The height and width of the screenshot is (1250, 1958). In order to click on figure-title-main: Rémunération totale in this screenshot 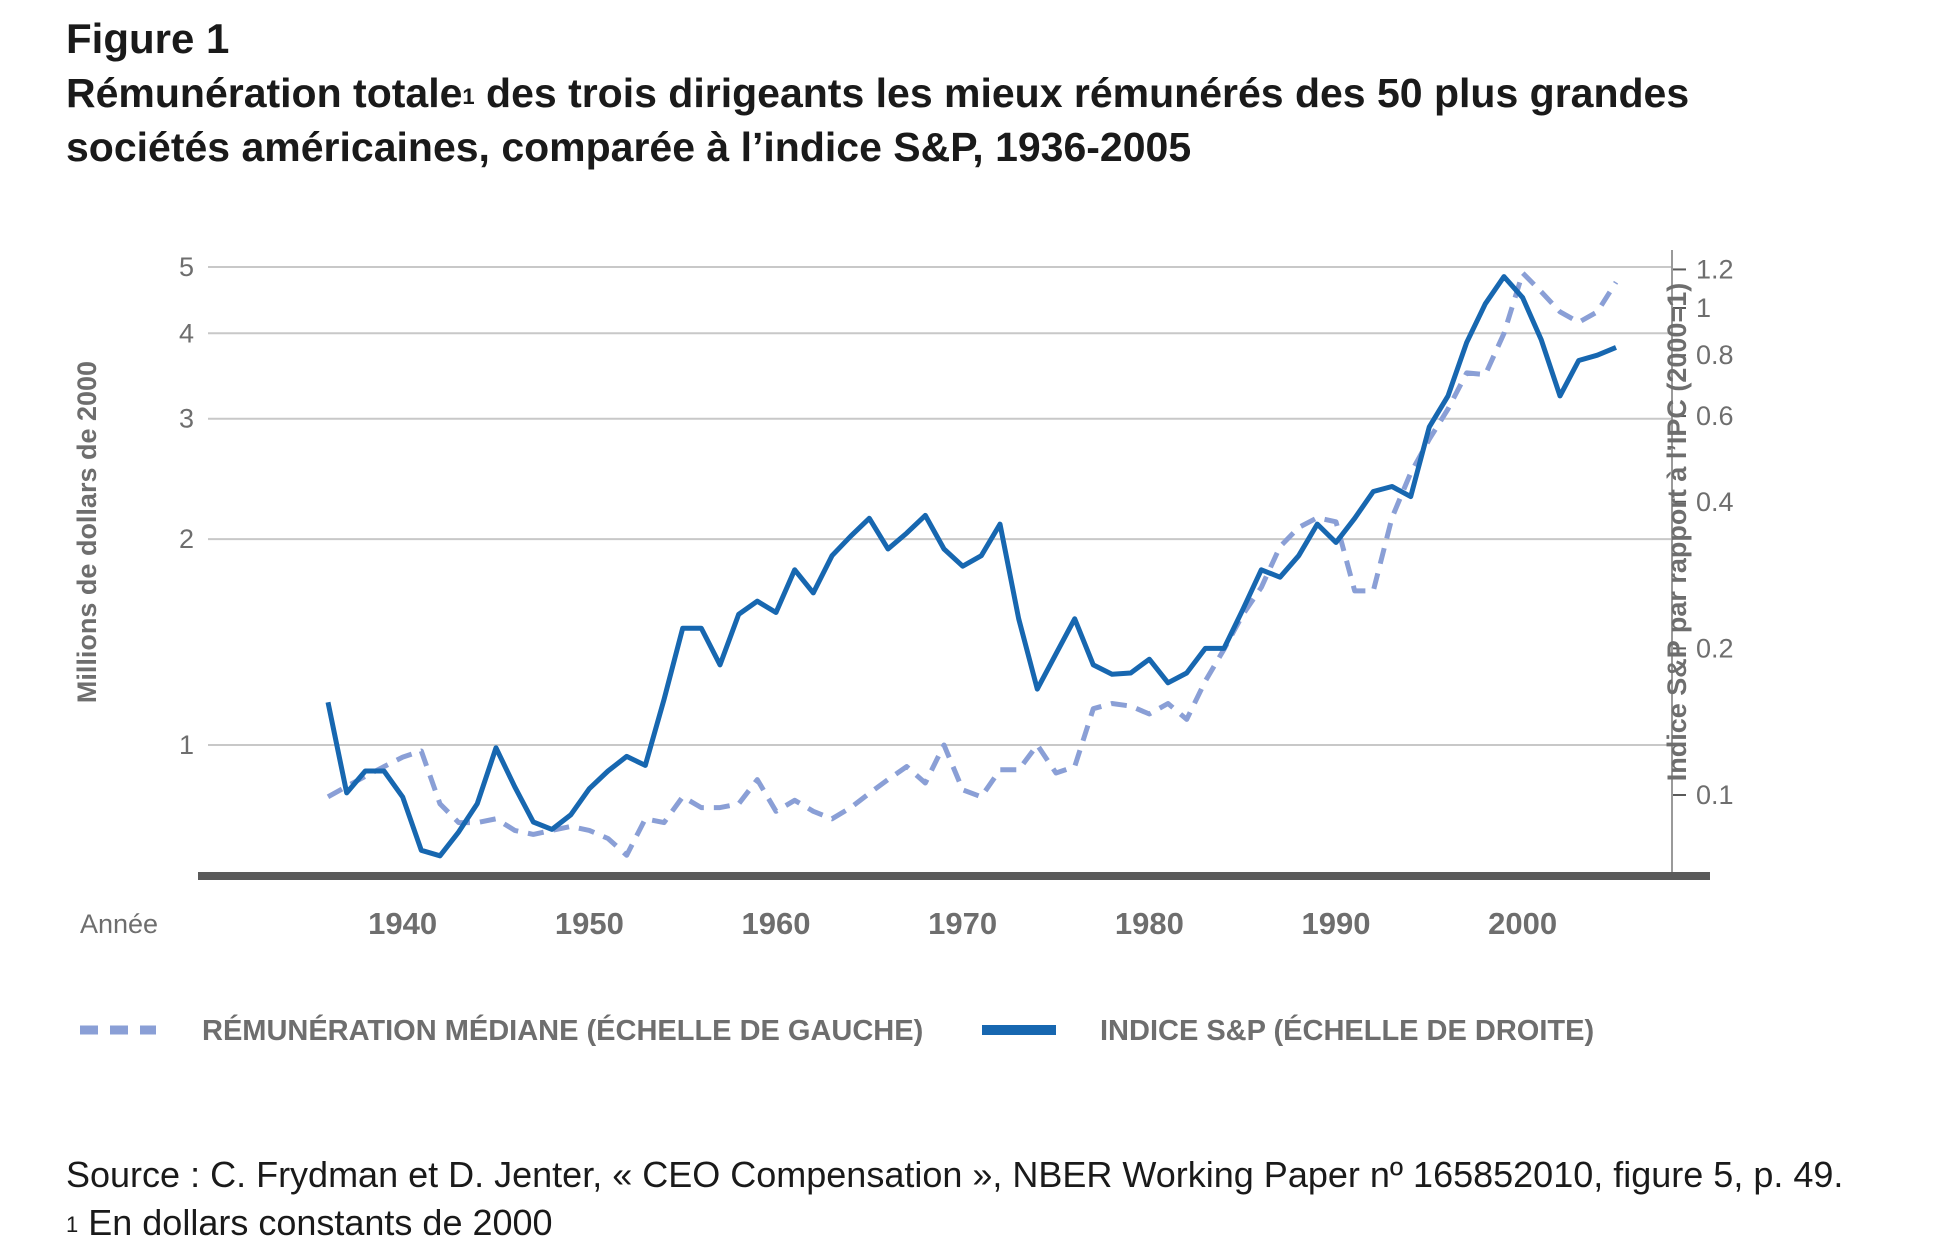, I will do `click(264, 93)`.